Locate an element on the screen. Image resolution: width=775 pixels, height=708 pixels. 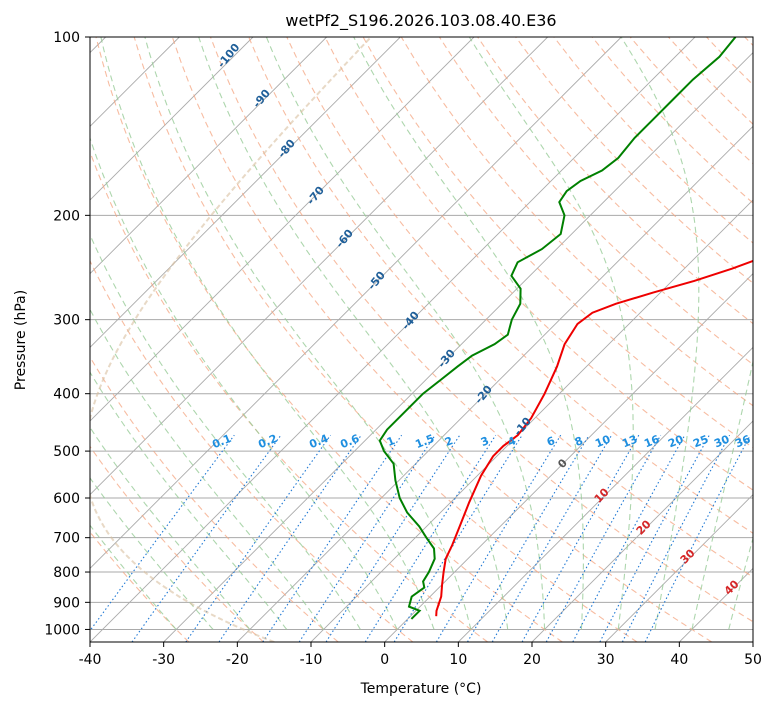
y-tick-label: 300 is located at coordinates (66, 321).